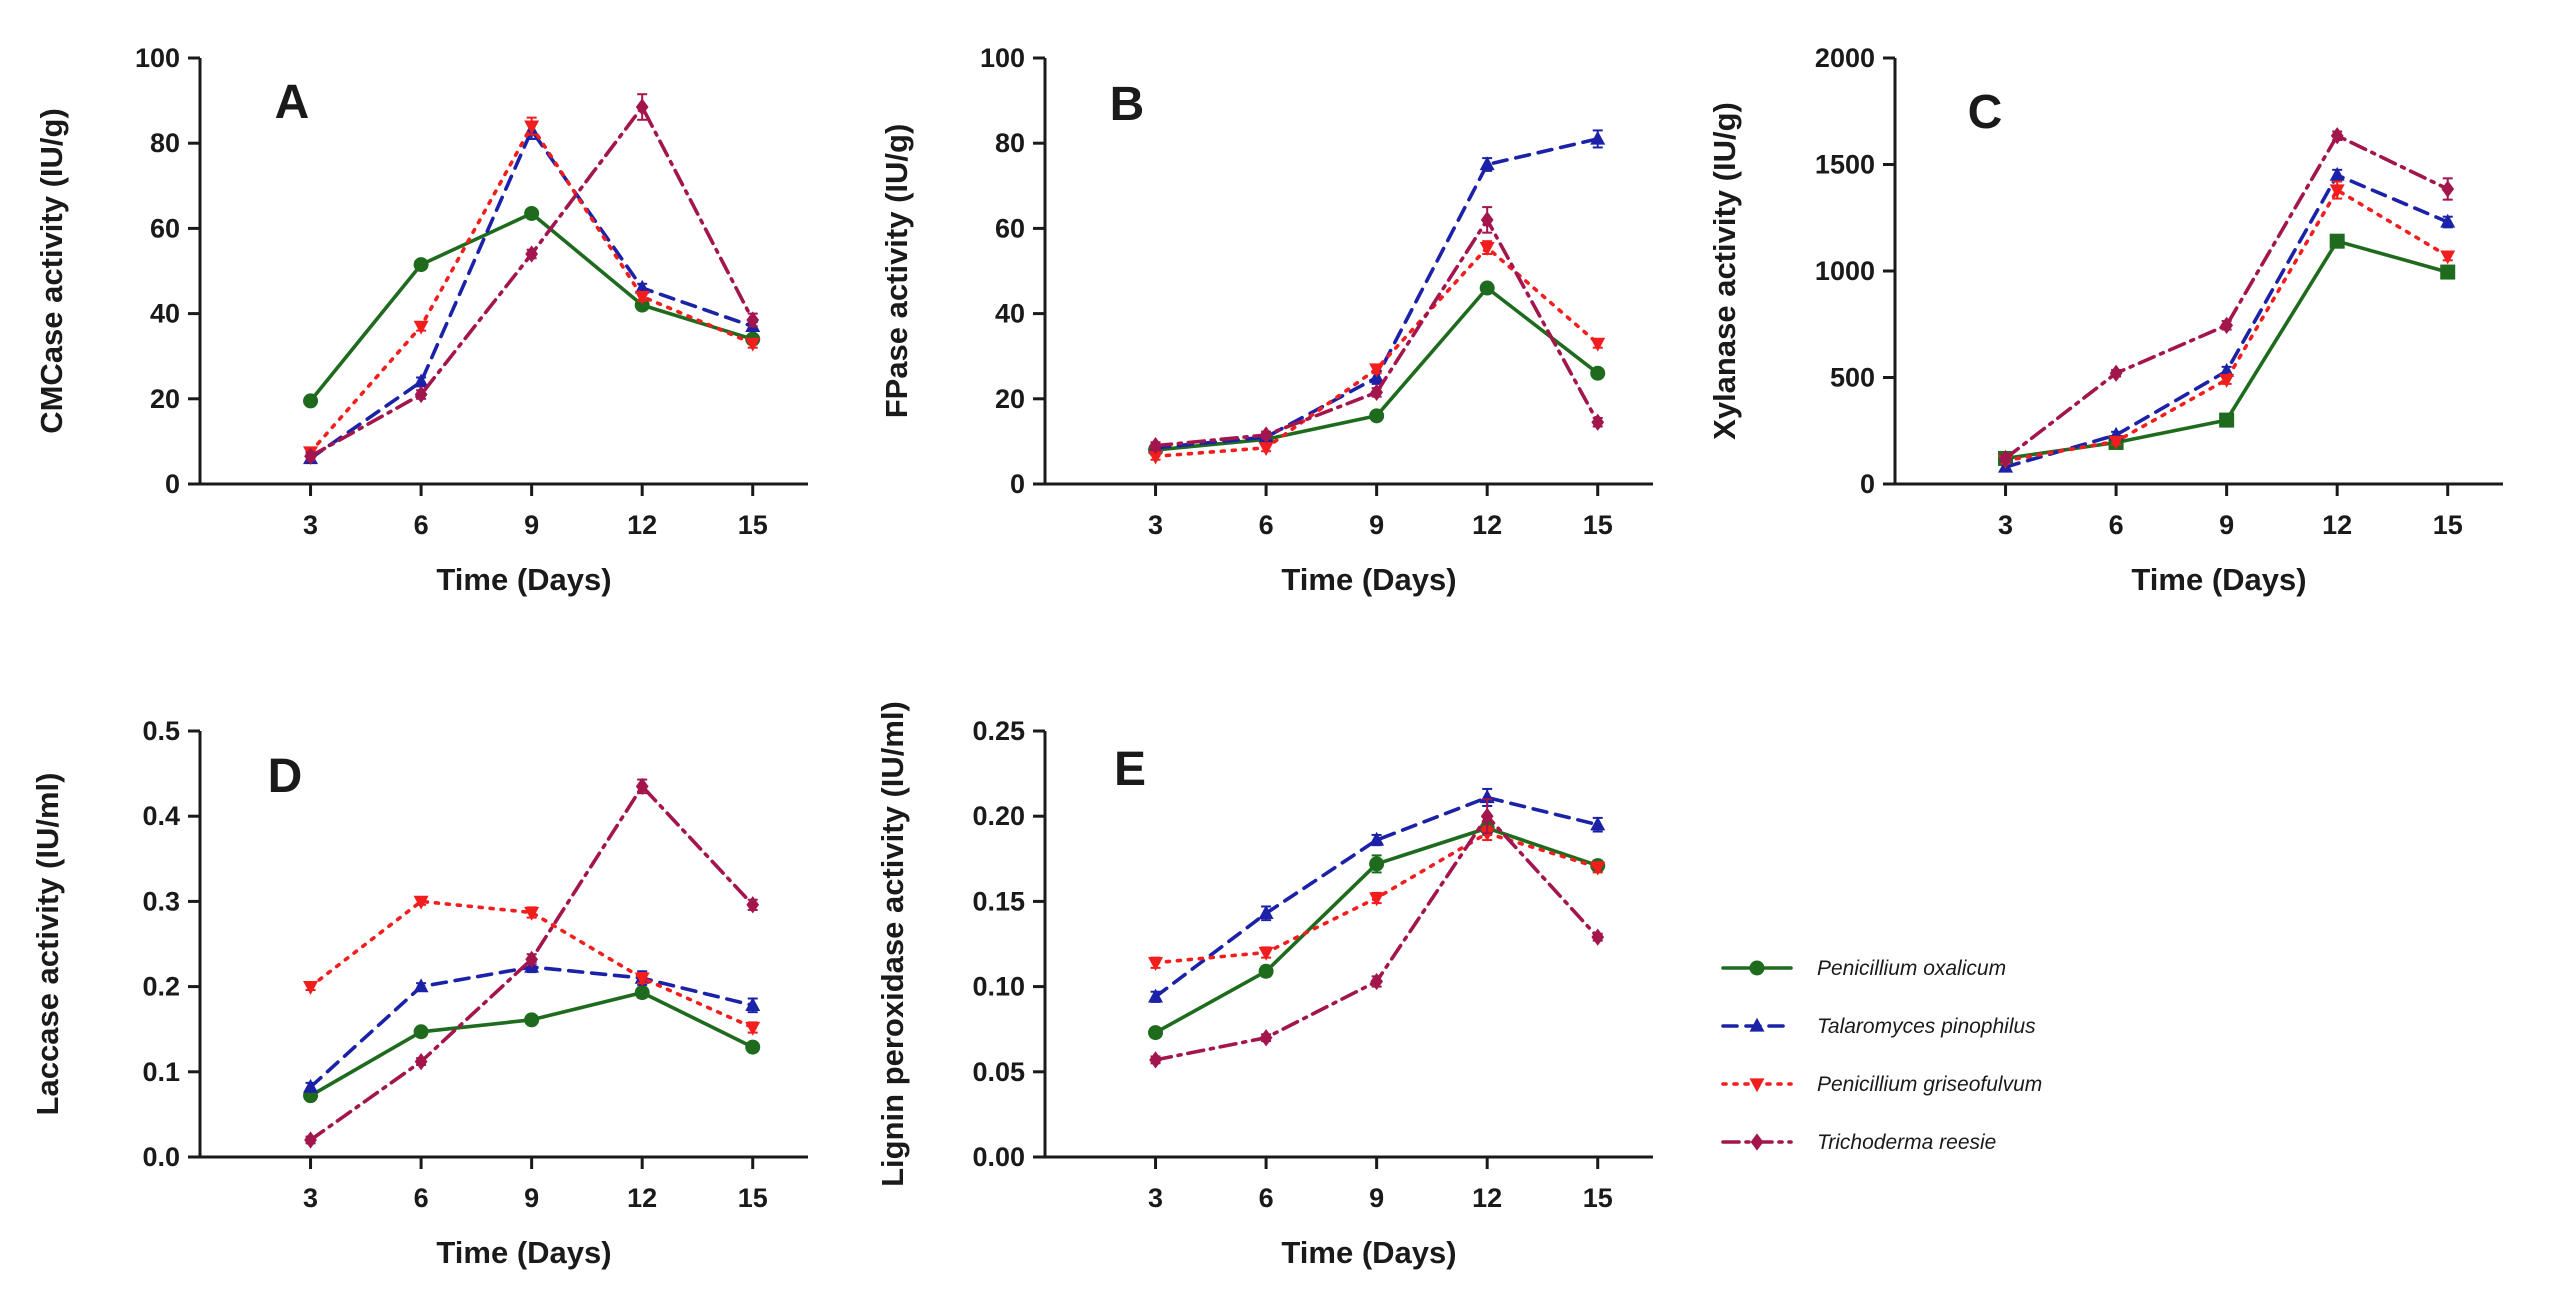  I want to click on y-tick-label: 0.0, so click(161, 1157).